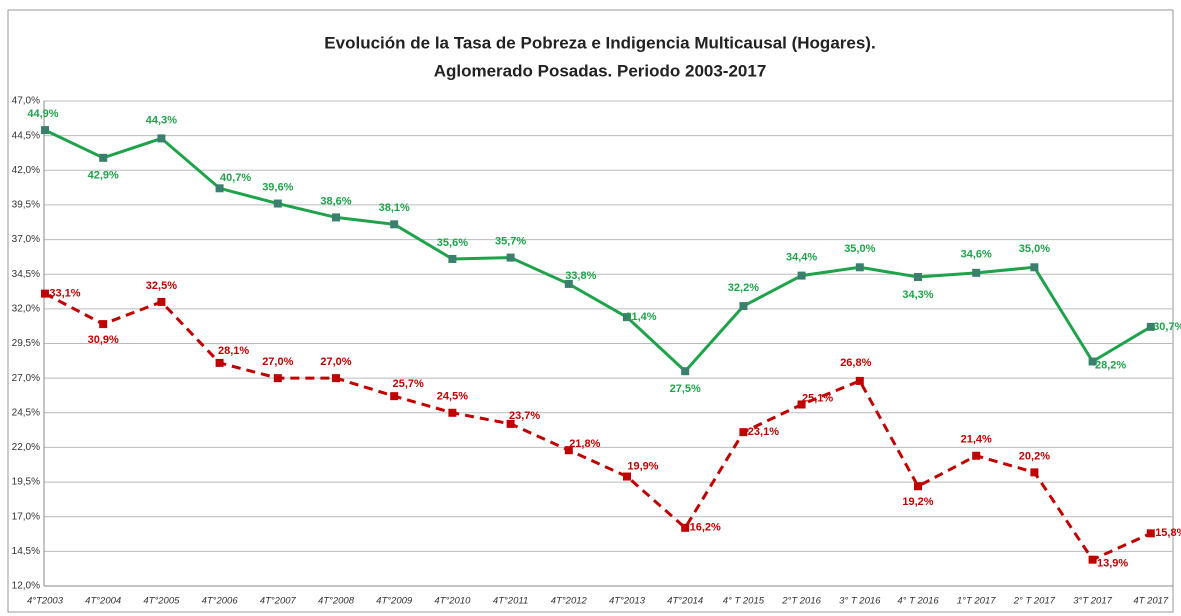  I want to click on x-tick-label: 4T°2007, so click(278, 601).